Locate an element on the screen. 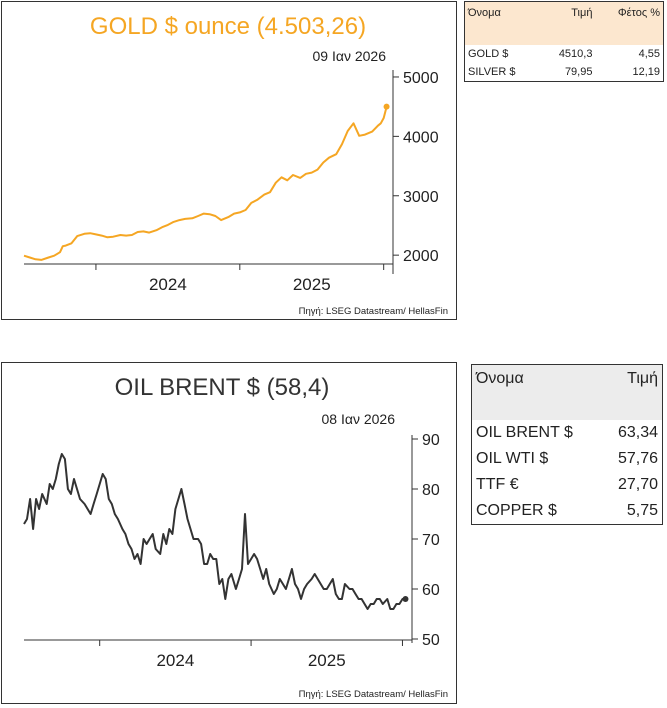  oil-table-header: Όνομα Τιμή is located at coordinates (567, 392).